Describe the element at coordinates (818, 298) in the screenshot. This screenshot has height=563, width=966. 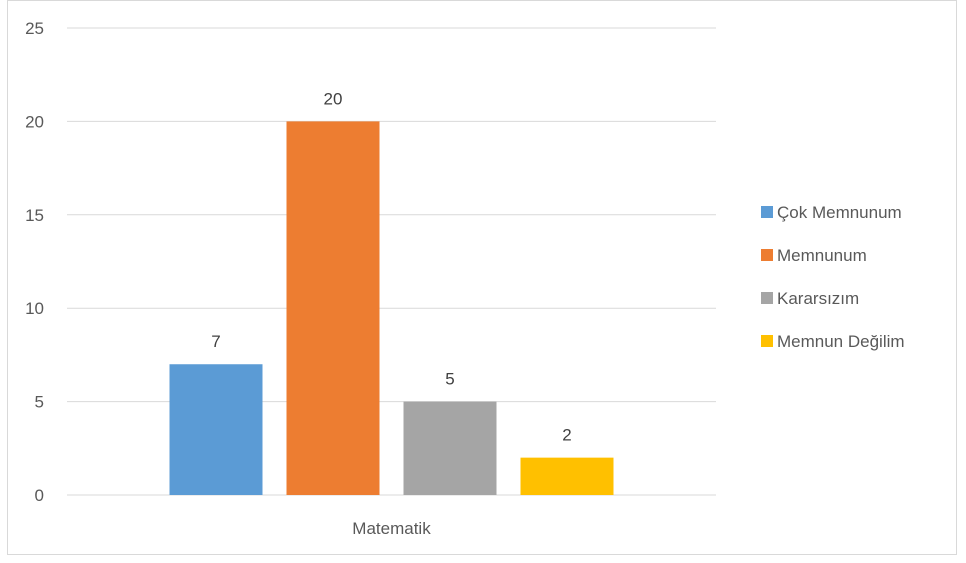
I see `legend-label: Kararsızım` at that location.